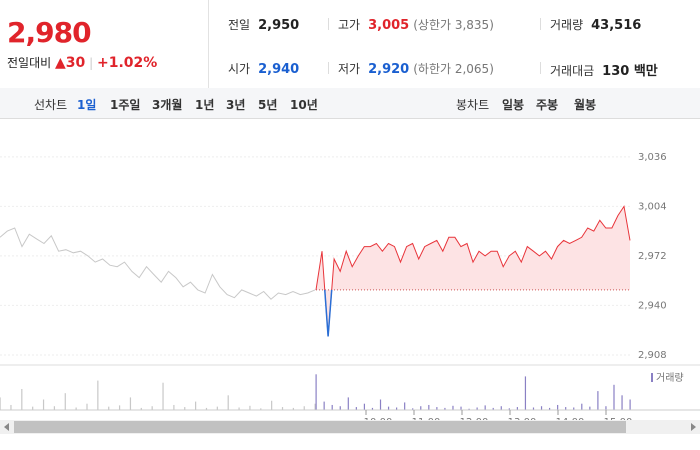 The image size is (700, 450). Describe the element at coordinates (652, 206) in the screenshot. I see `y-tick-label: 3,004` at that location.